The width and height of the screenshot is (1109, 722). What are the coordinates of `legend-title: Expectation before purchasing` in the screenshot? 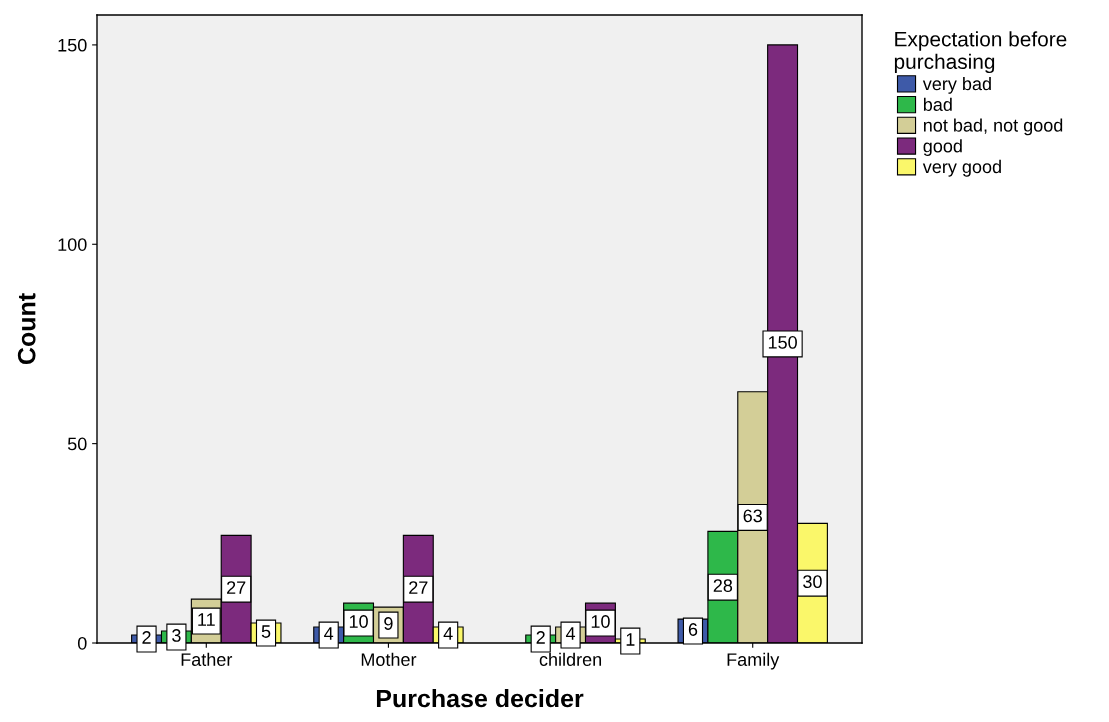 It's located at (980, 52).